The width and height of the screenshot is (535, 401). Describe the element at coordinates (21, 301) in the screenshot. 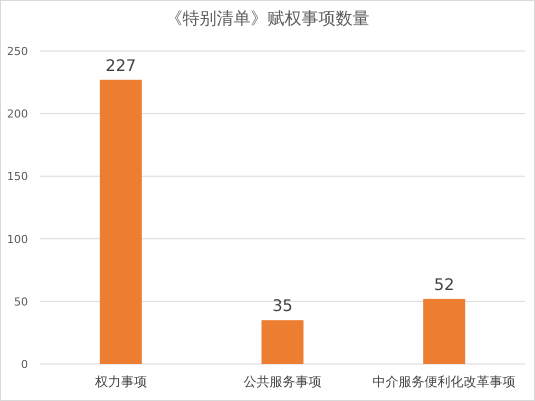

I see `y-tick-label: 50` at that location.